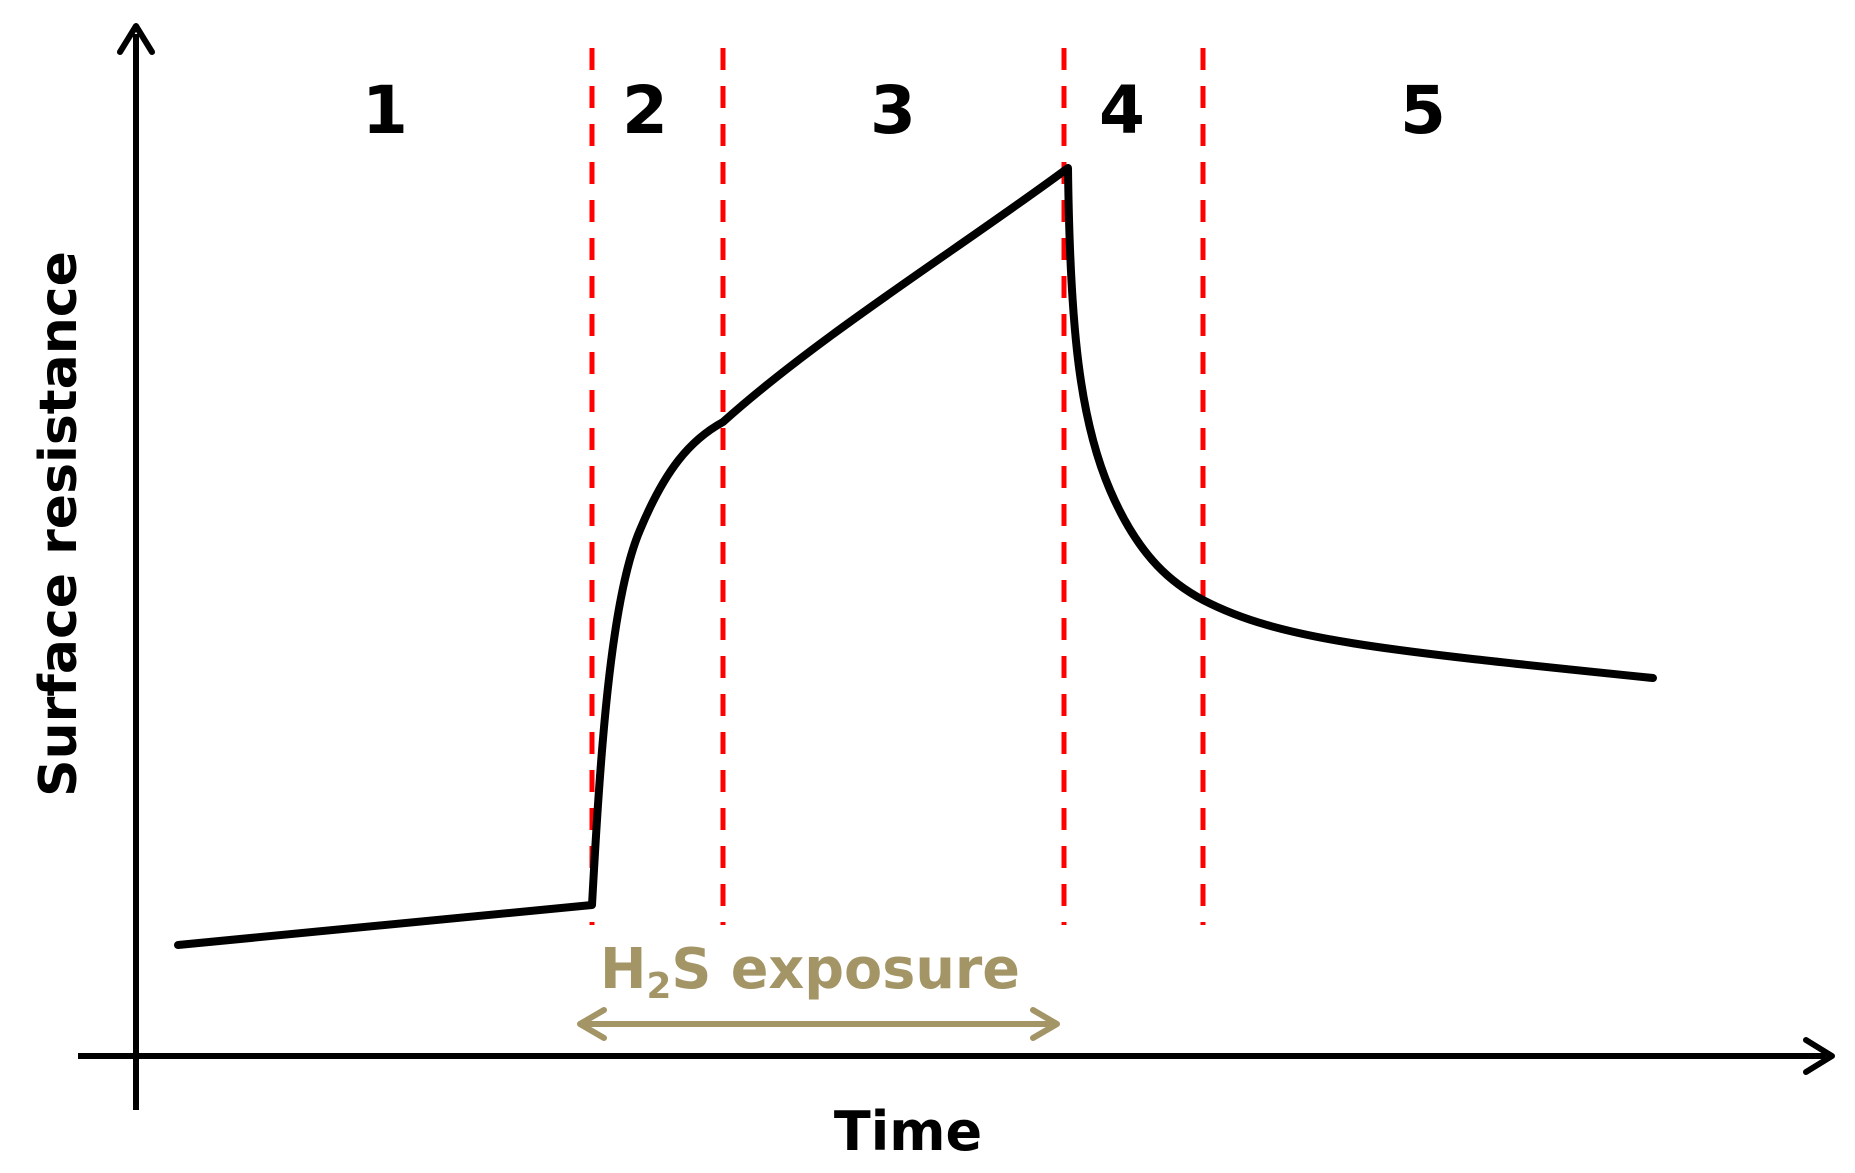 The width and height of the screenshot is (1855, 1173). Describe the element at coordinates (908, 1131) in the screenshot. I see `x-axis-label: Time` at that location.